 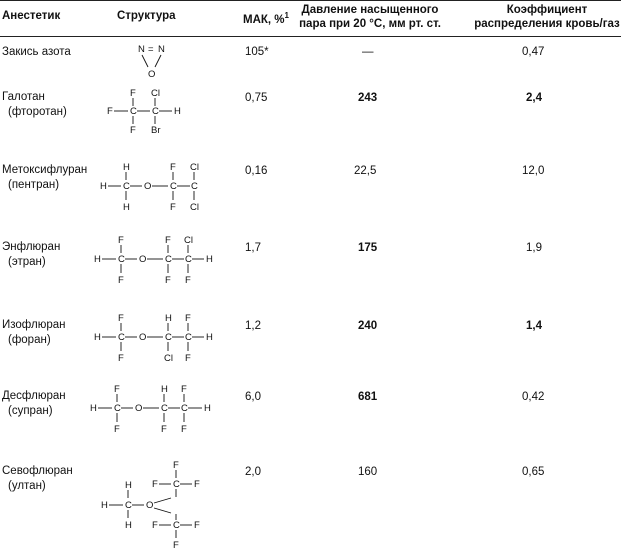 I want to click on row-mac-nitrous: 105*, so click(x=257, y=52).